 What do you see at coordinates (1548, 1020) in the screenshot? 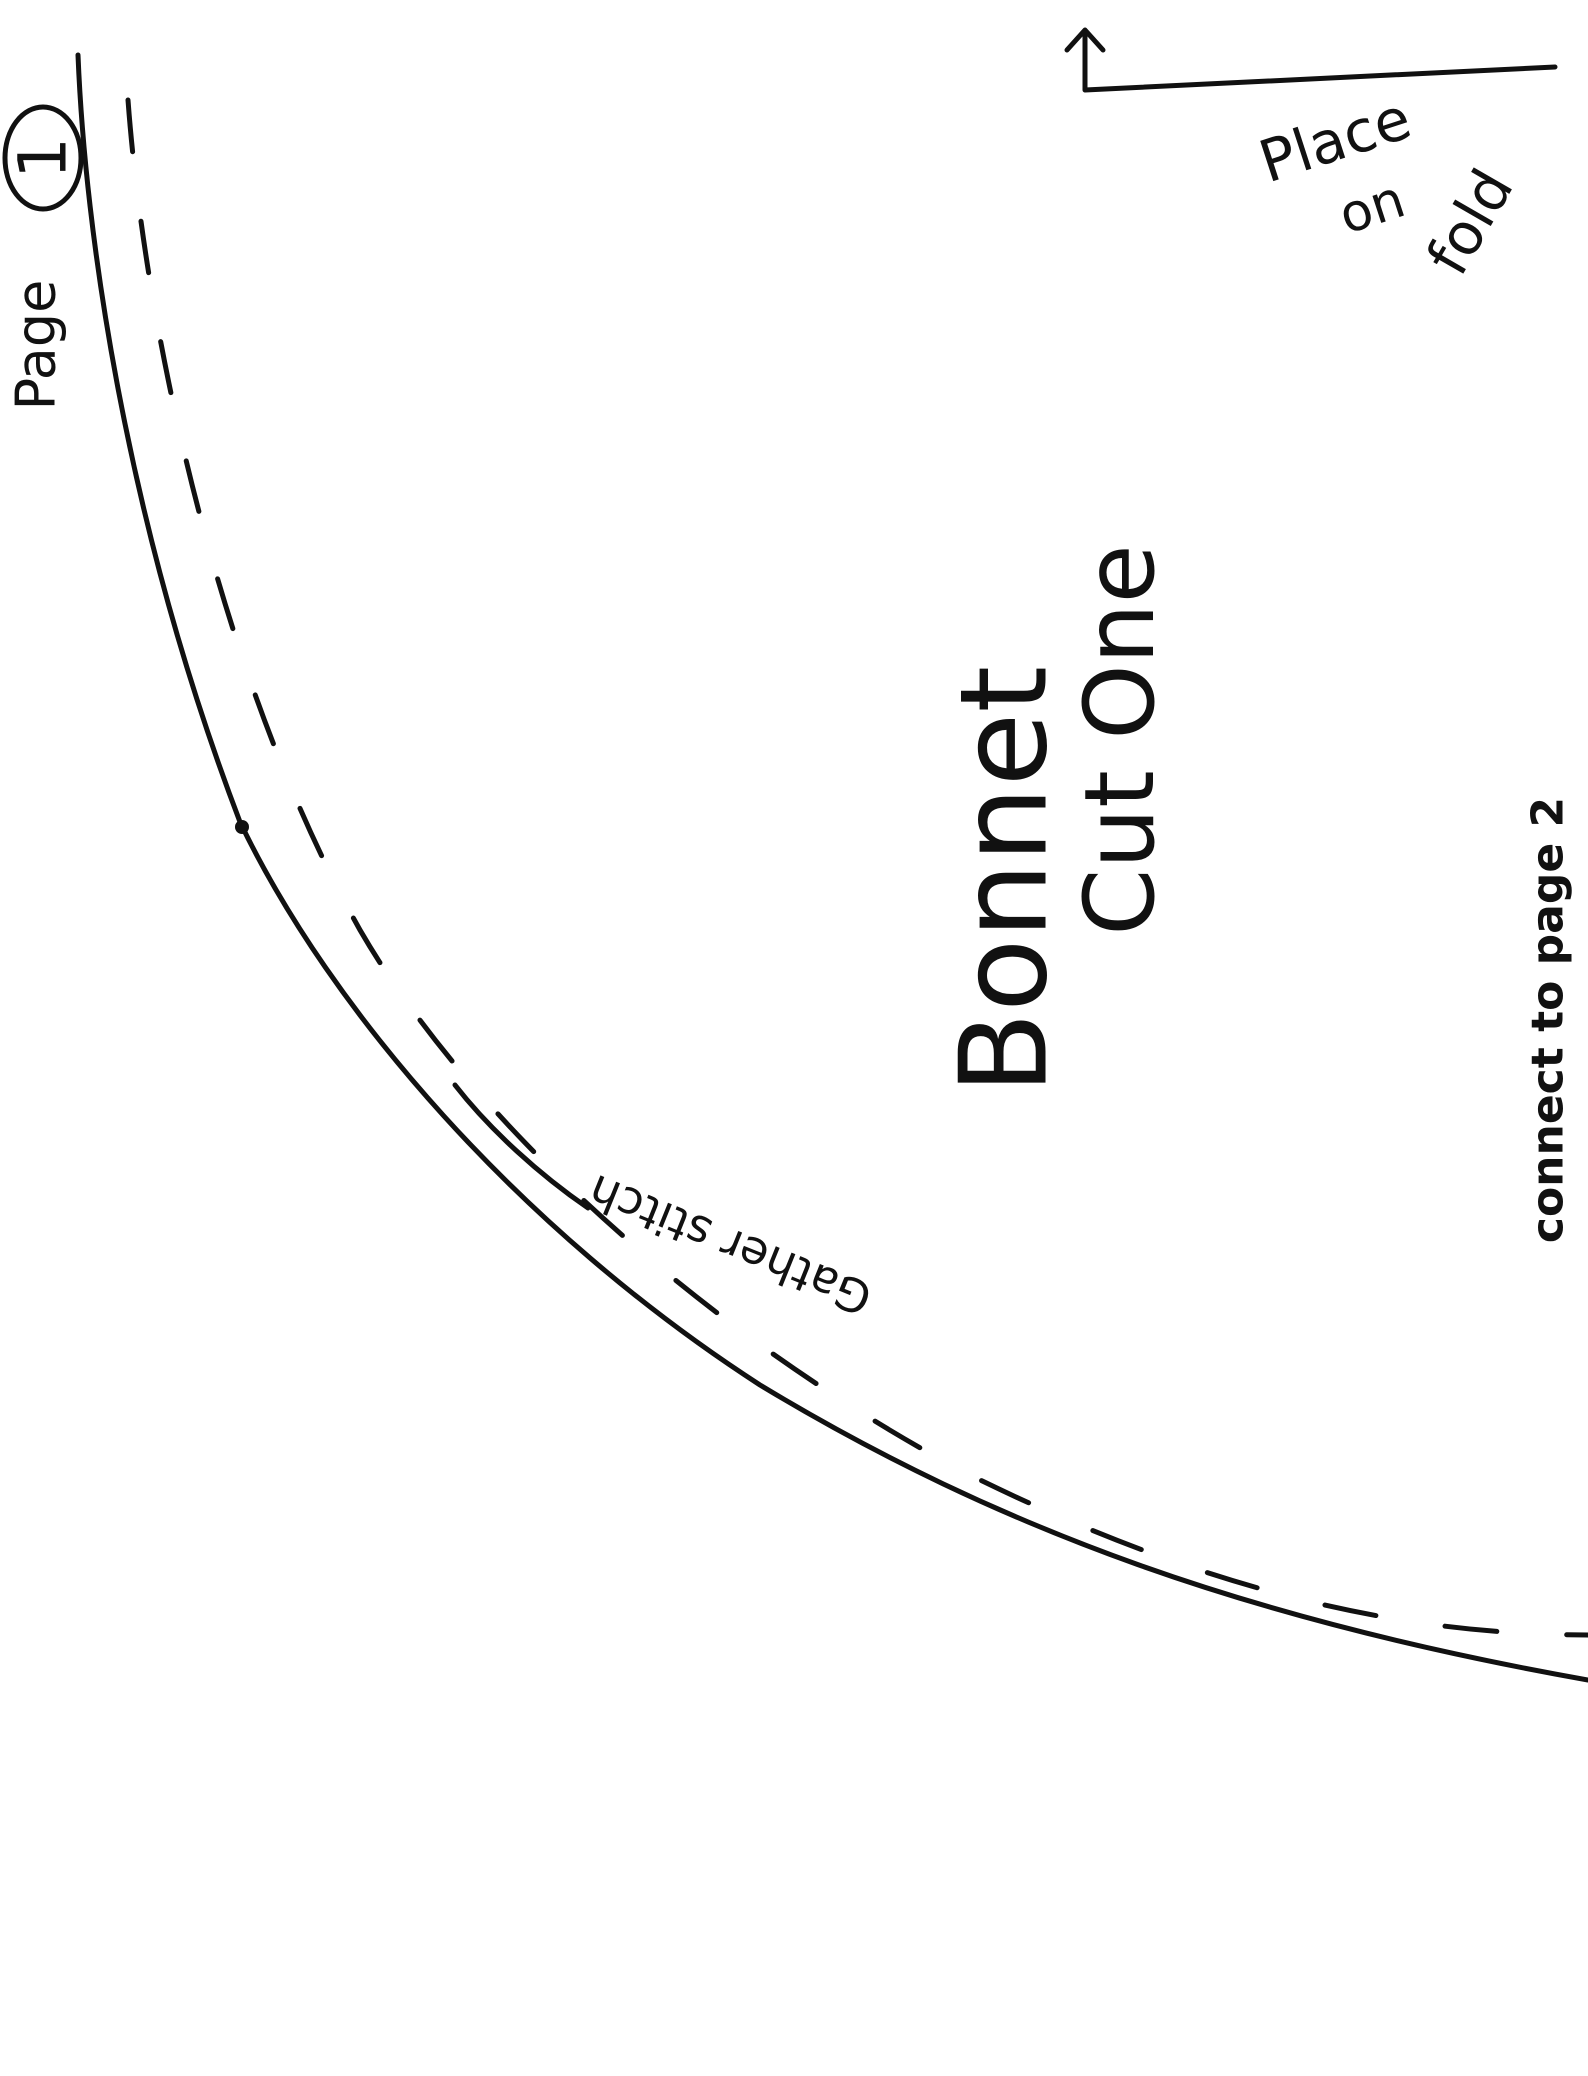
I see `connect-note: connect to page 2` at bounding box center [1548, 1020].